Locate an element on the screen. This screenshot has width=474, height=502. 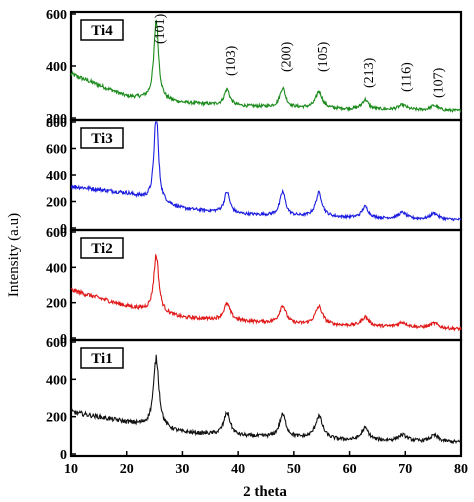
x-tick-label: 30 is located at coordinates (182, 469).